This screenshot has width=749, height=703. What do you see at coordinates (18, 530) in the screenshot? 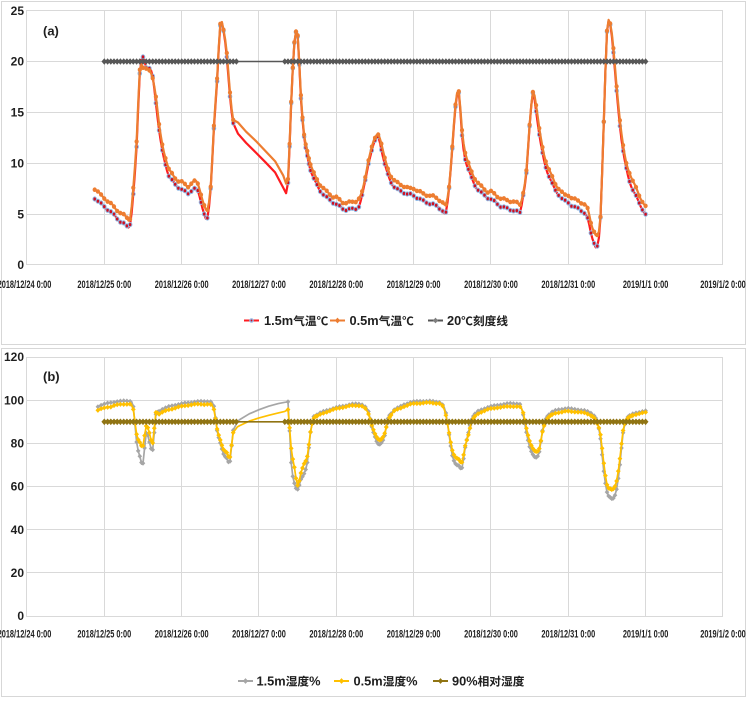
I see `svg-text: 40` at bounding box center [18, 530].